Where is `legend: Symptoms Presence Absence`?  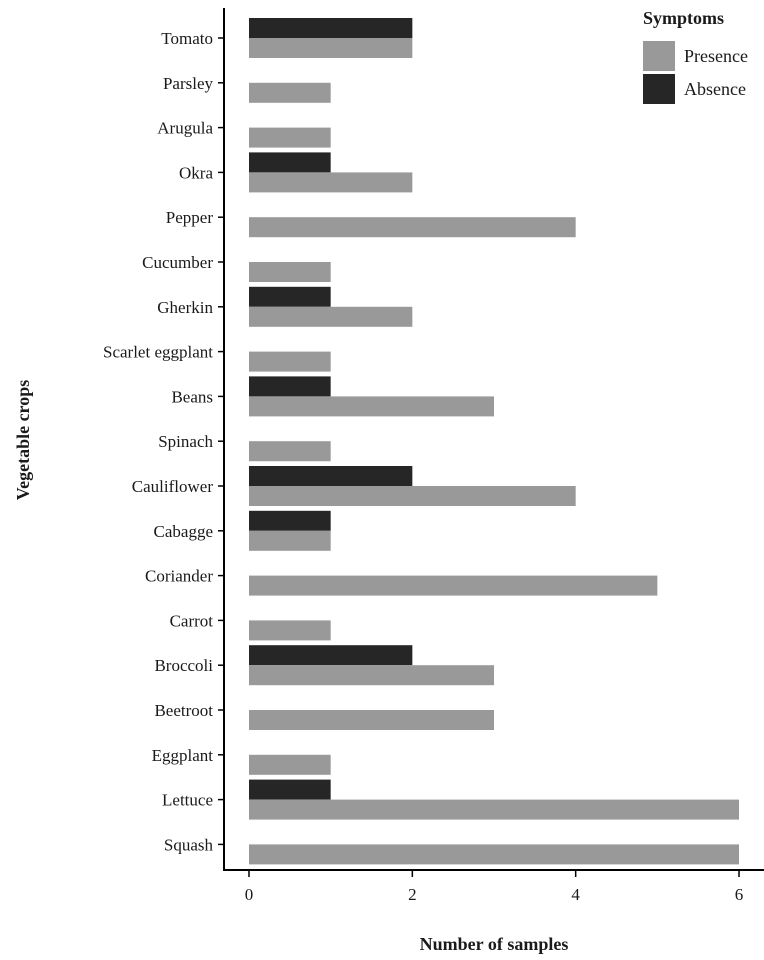
legend: Symptoms Presence Absence is located at coordinates (695, 56).